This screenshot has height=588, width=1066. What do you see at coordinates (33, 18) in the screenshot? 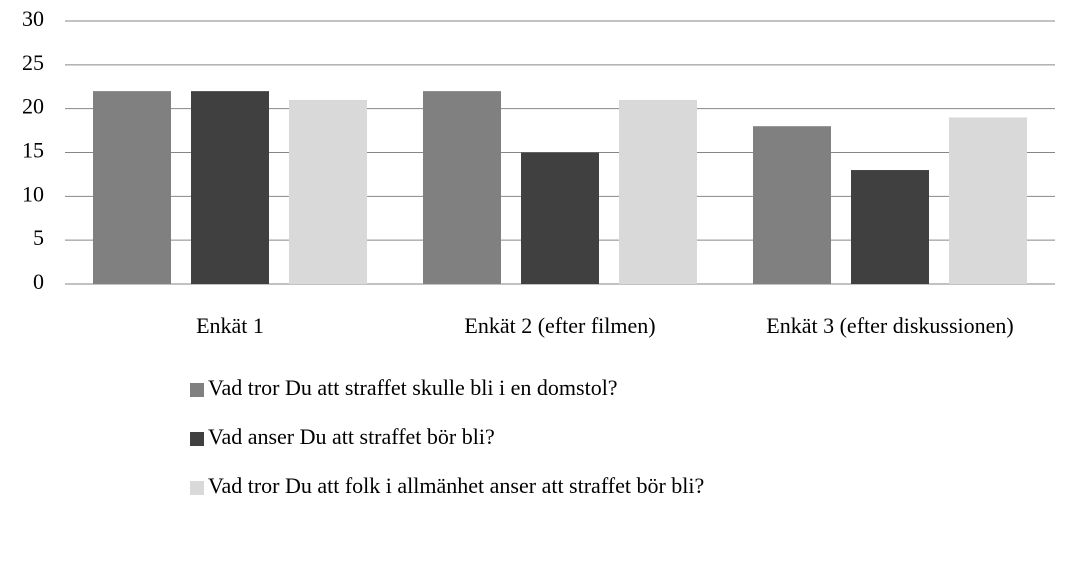
I see `y-tick-label: 30` at bounding box center [33, 18].